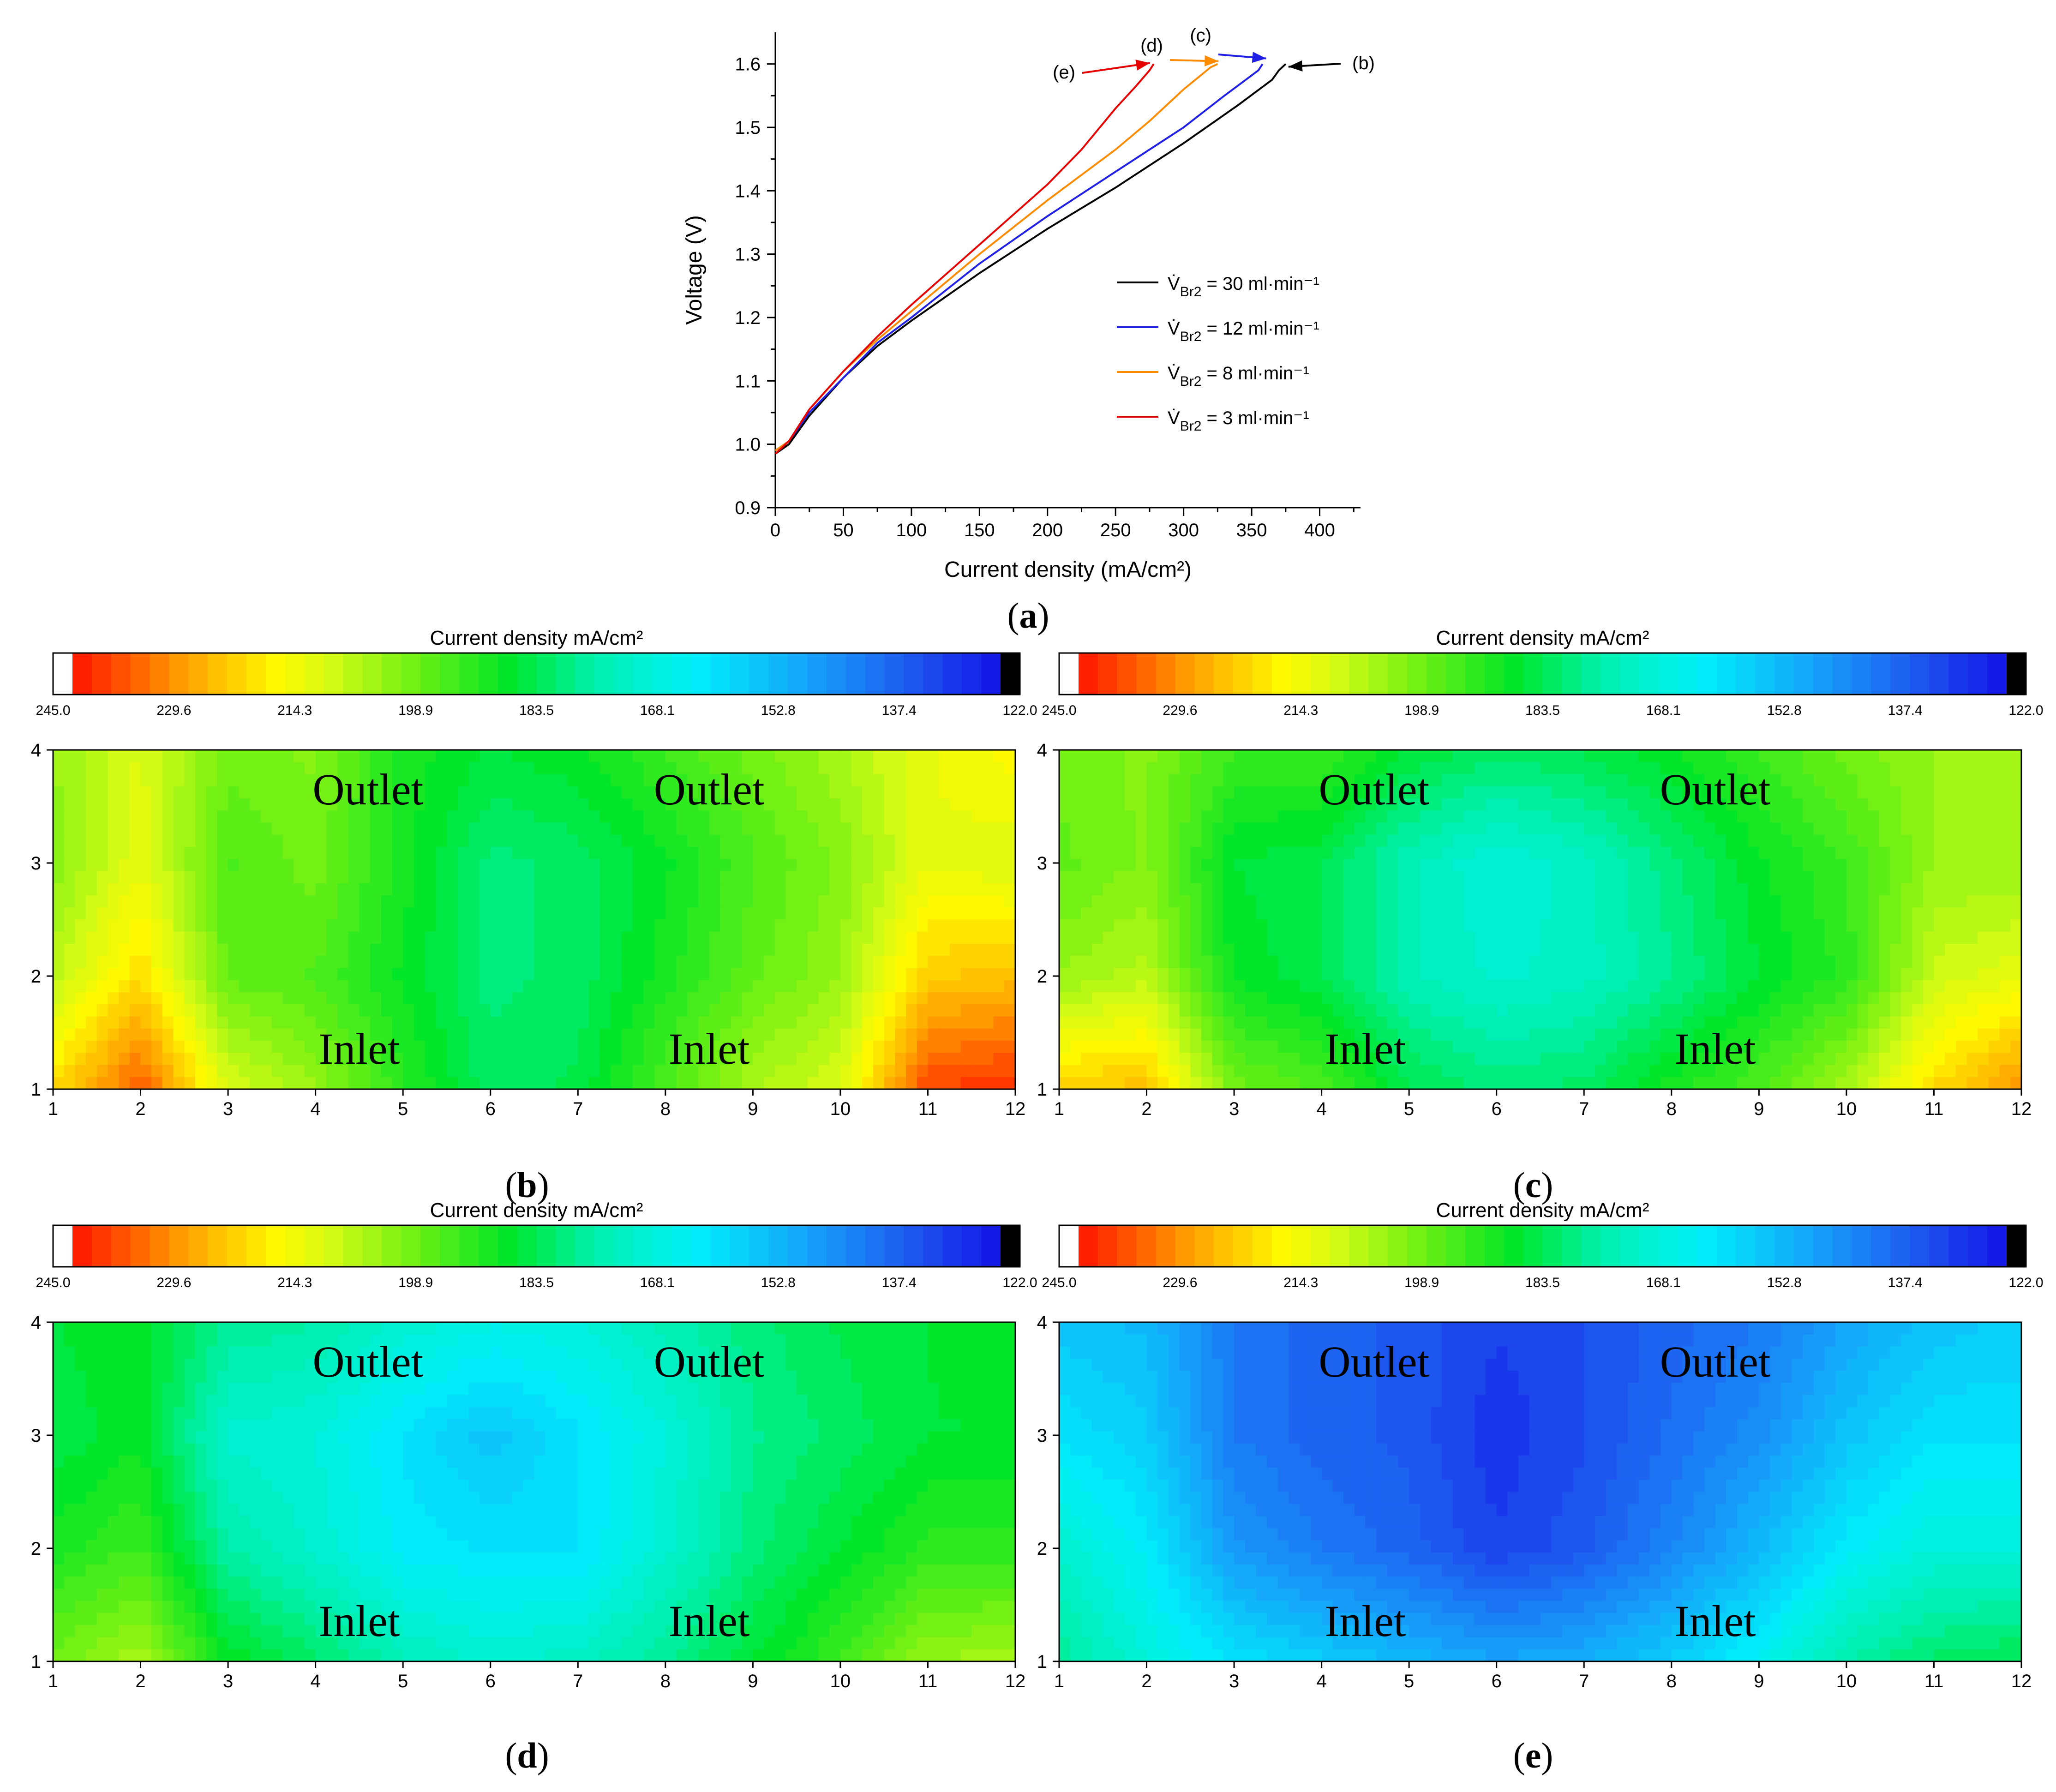 This screenshot has width=2056, height=1792. What do you see at coordinates (2025, 710) in the screenshot?
I see `colorbar-tick-label: 122.0` at bounding box center [2025, 710].